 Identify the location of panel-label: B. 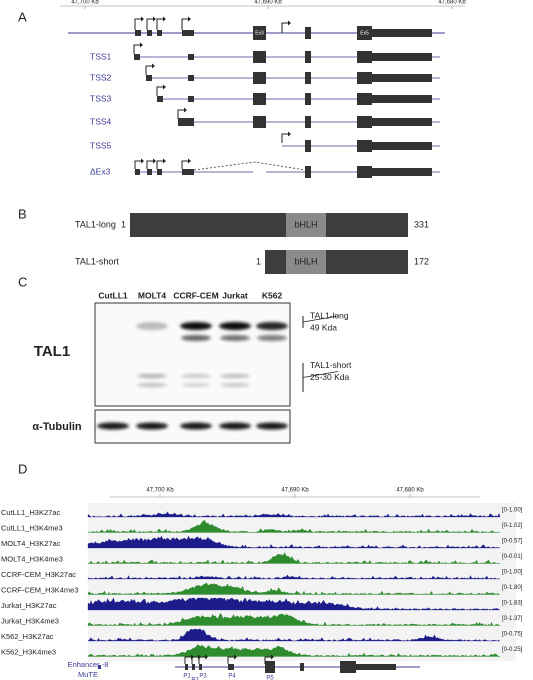
(22, 213).